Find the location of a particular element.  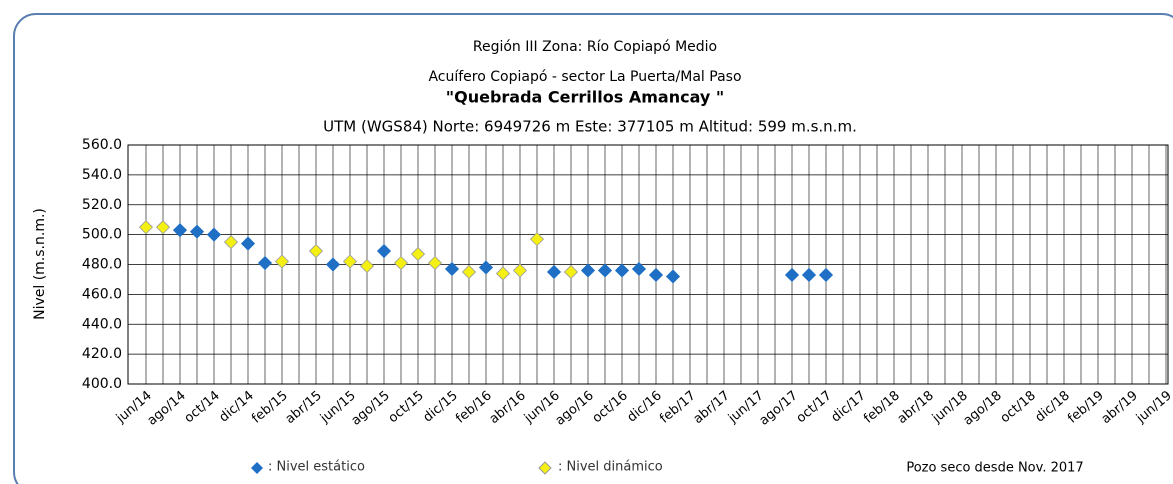

y-tick-label: 400.0 is located at coordinates (102, 384).